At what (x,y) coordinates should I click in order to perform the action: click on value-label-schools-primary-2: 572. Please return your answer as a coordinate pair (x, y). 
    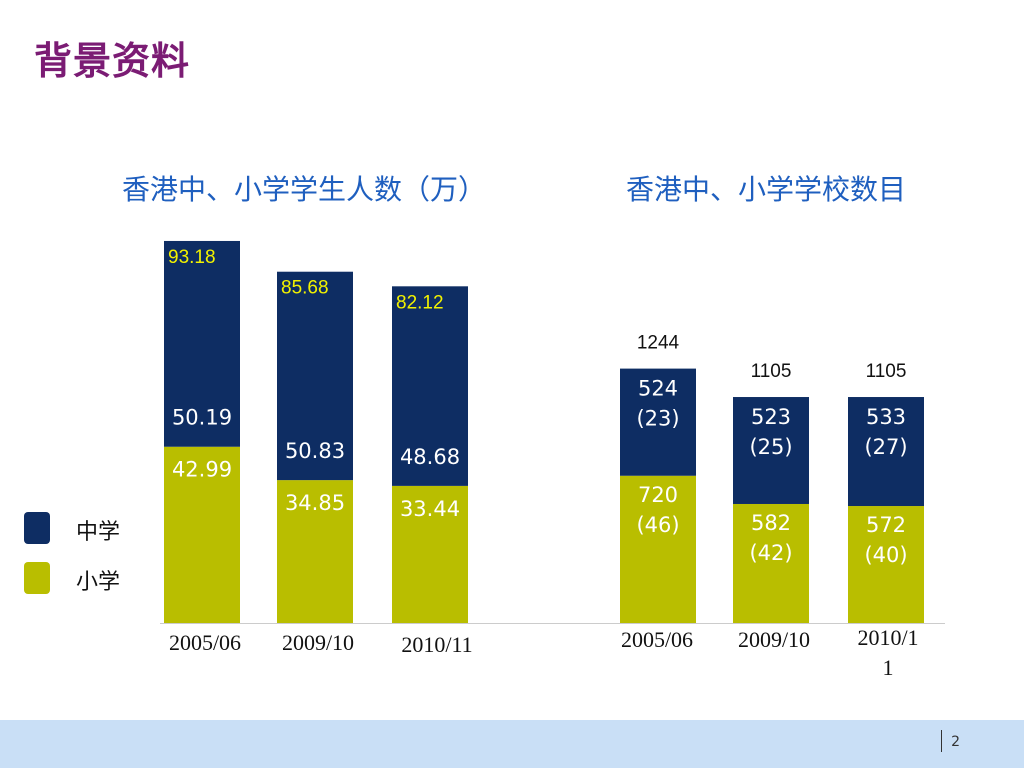
    Looking at the image, I should click on (886, 525).